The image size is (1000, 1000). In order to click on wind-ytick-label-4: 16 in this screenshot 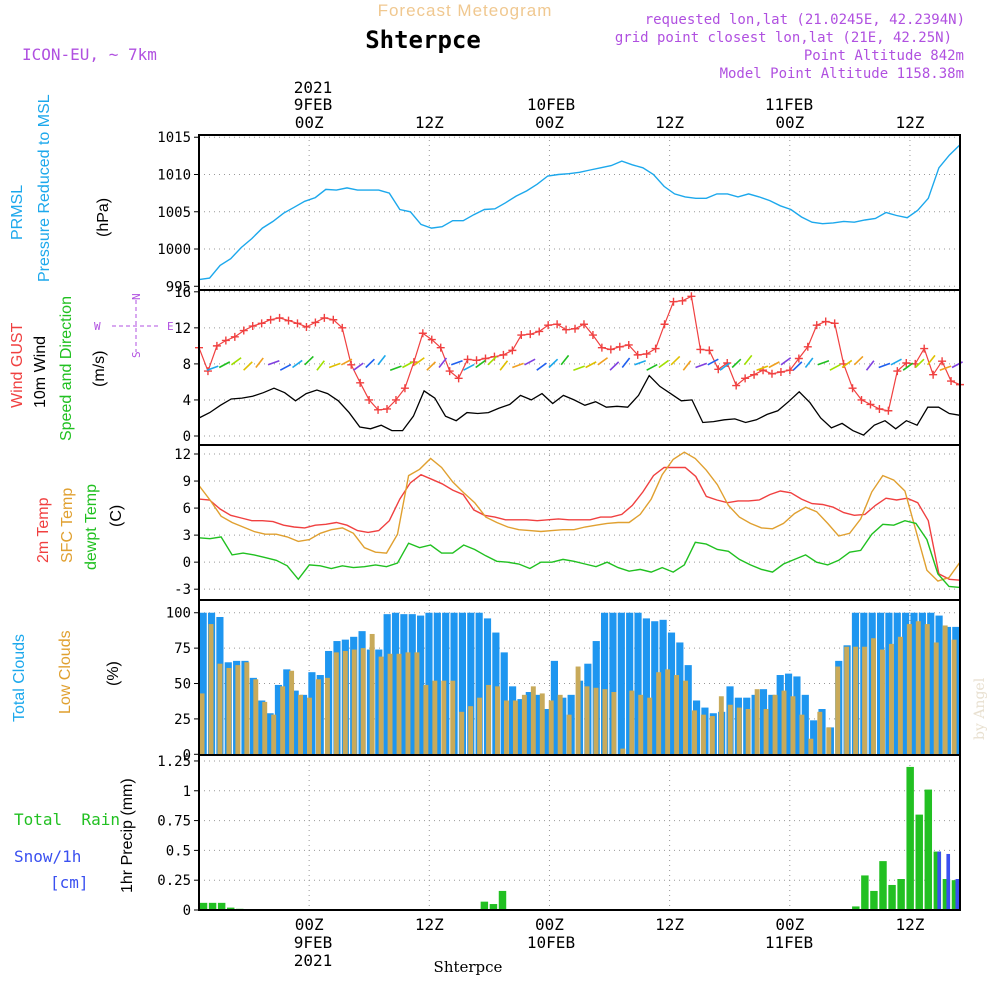, I will do `click(182, 293)`.